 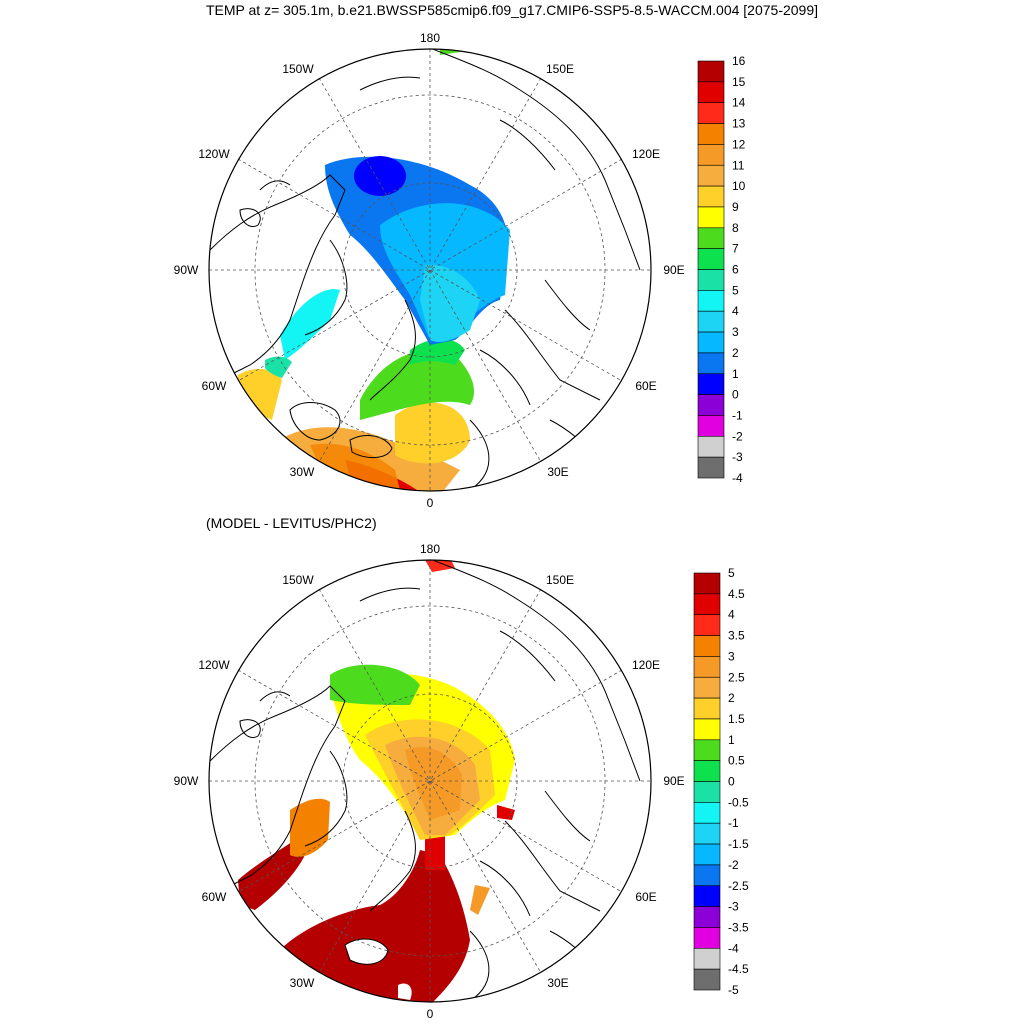 I want to click on bottom-colorbar-label: -0.5, so click(x=738, y=802).